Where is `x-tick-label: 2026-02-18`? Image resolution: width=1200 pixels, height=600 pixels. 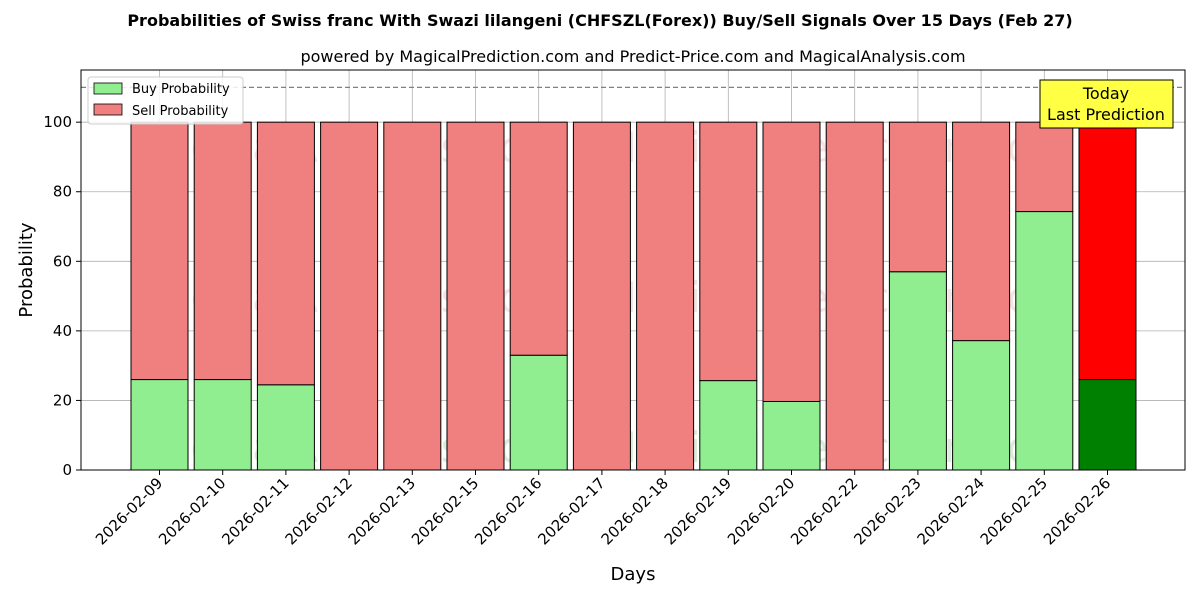
x-tick-label: 2026-02-18 is located at coordinates (635, 511).